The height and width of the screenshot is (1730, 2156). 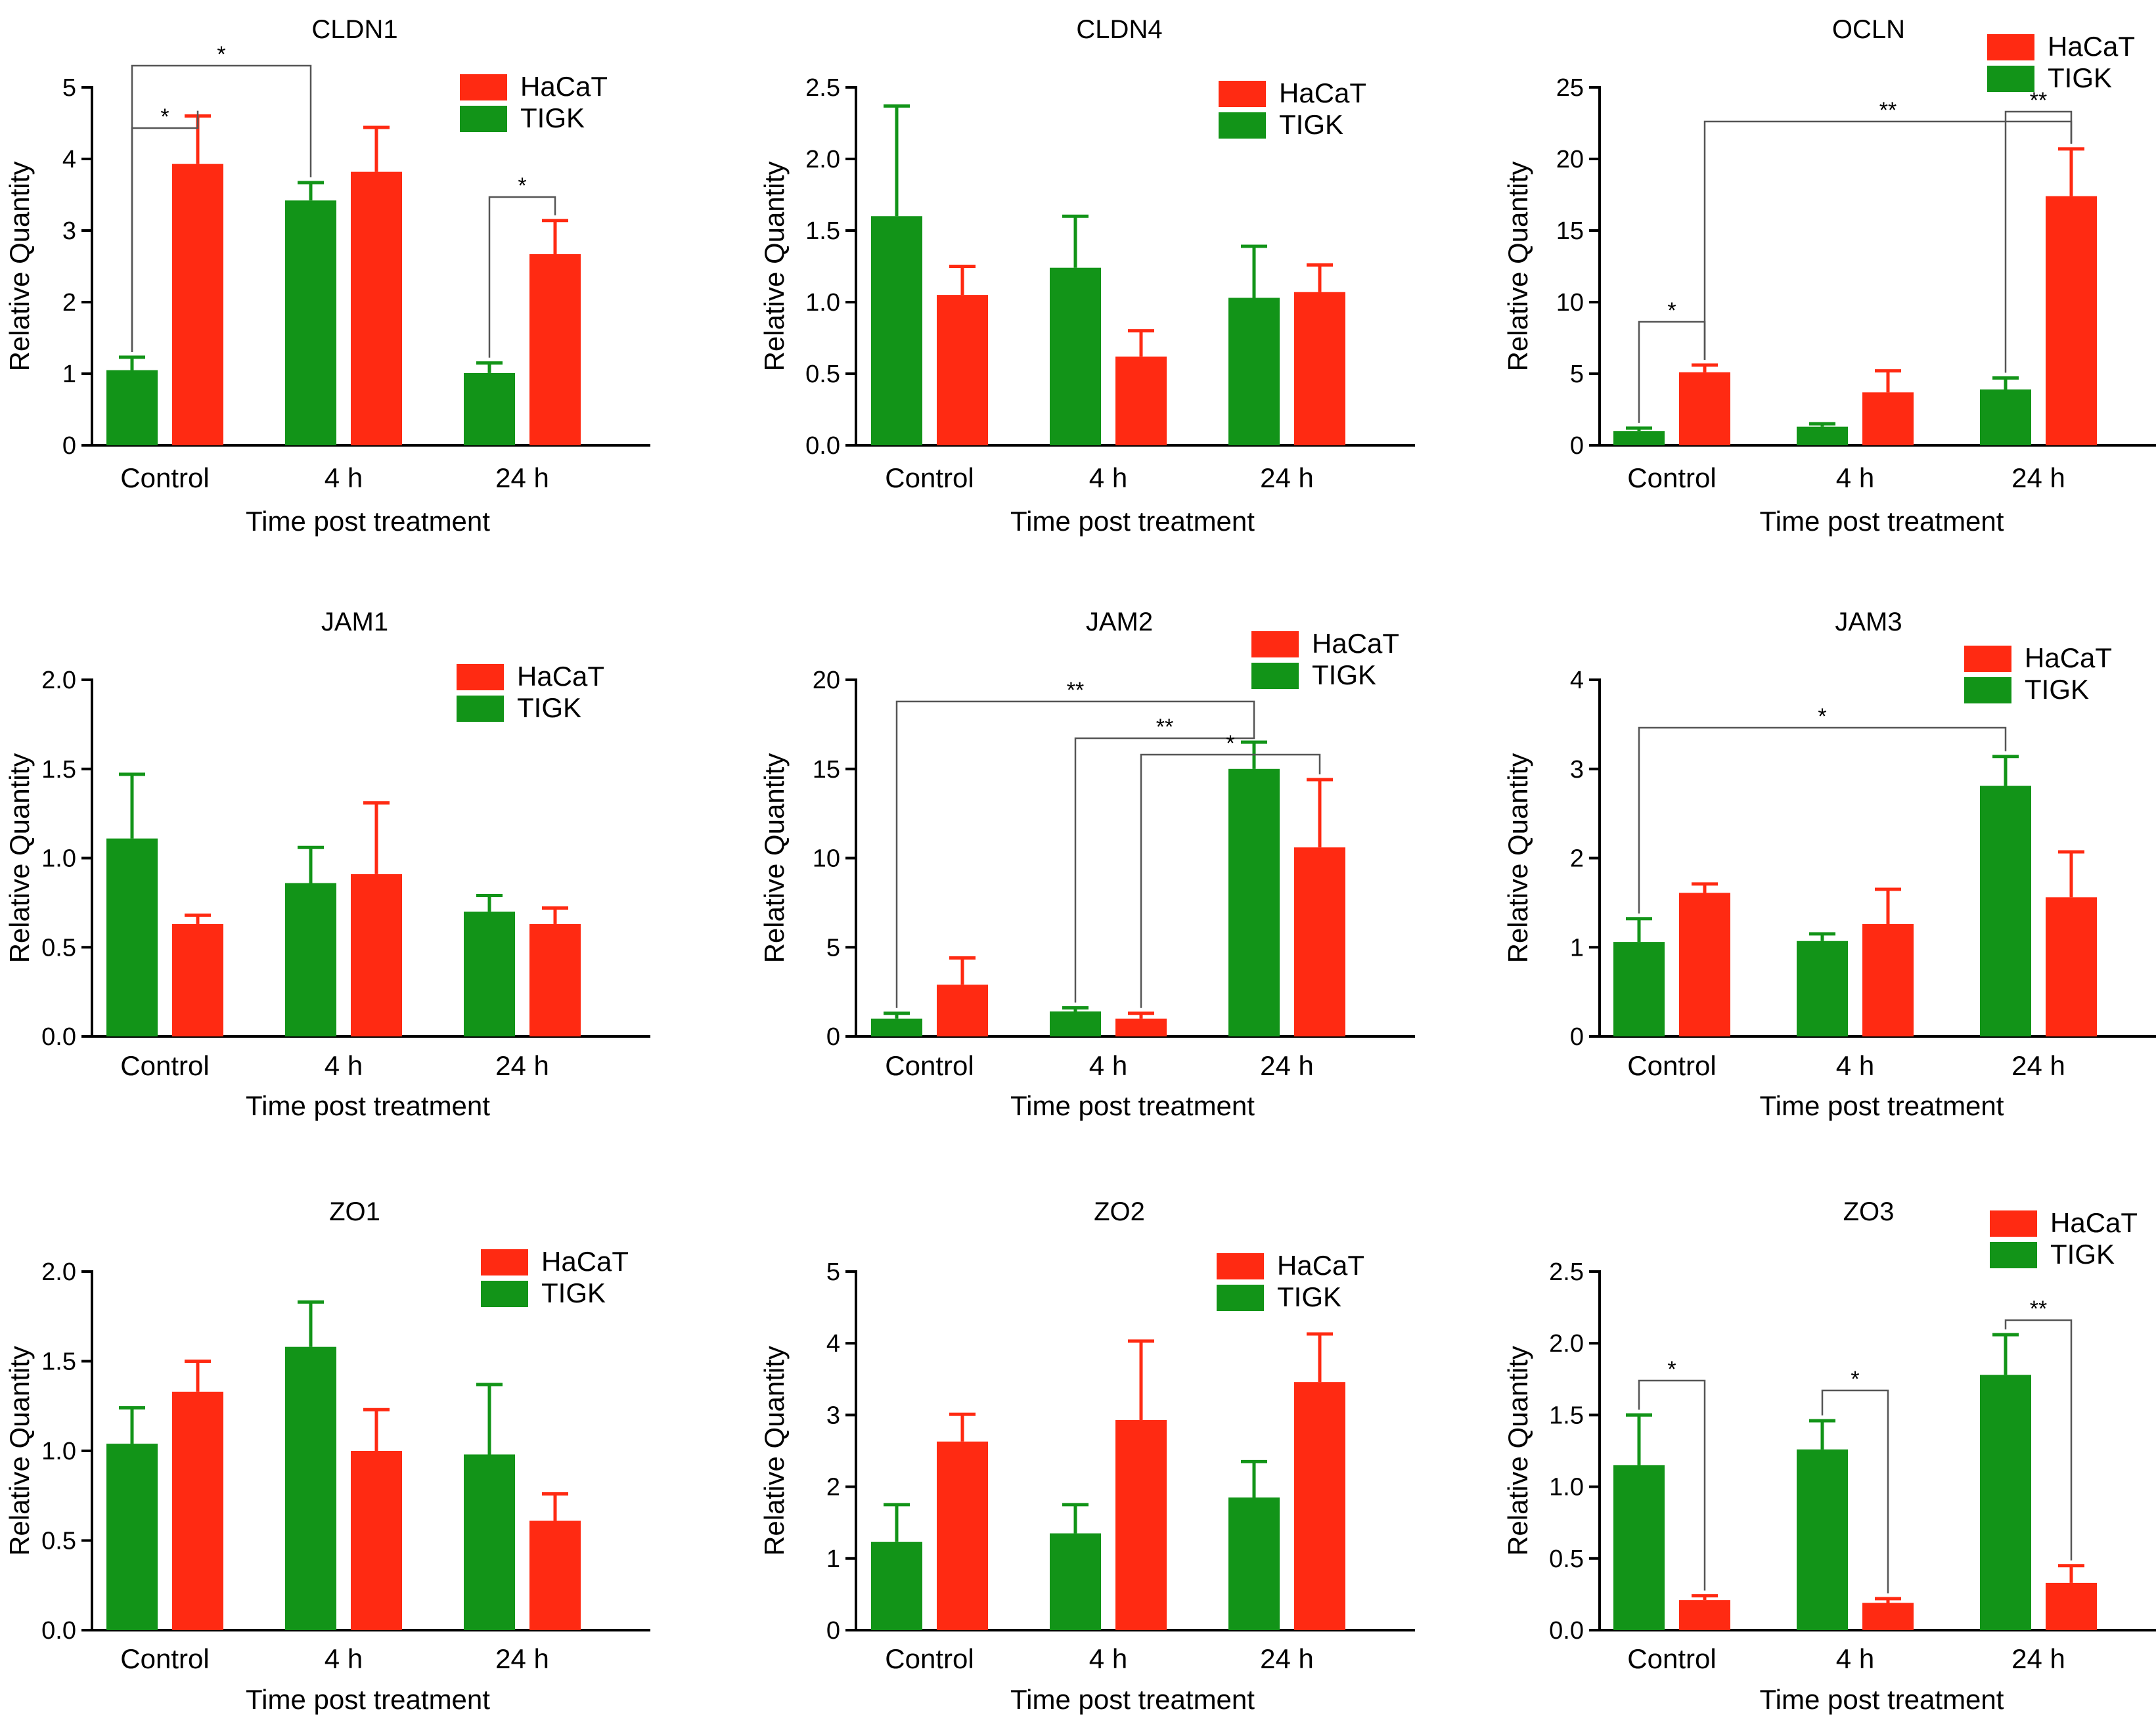 What do you see at coordinates (1868, 30) in the screenshot?
I see `chart-title: OCLN` at bounding box center [1868, 30].